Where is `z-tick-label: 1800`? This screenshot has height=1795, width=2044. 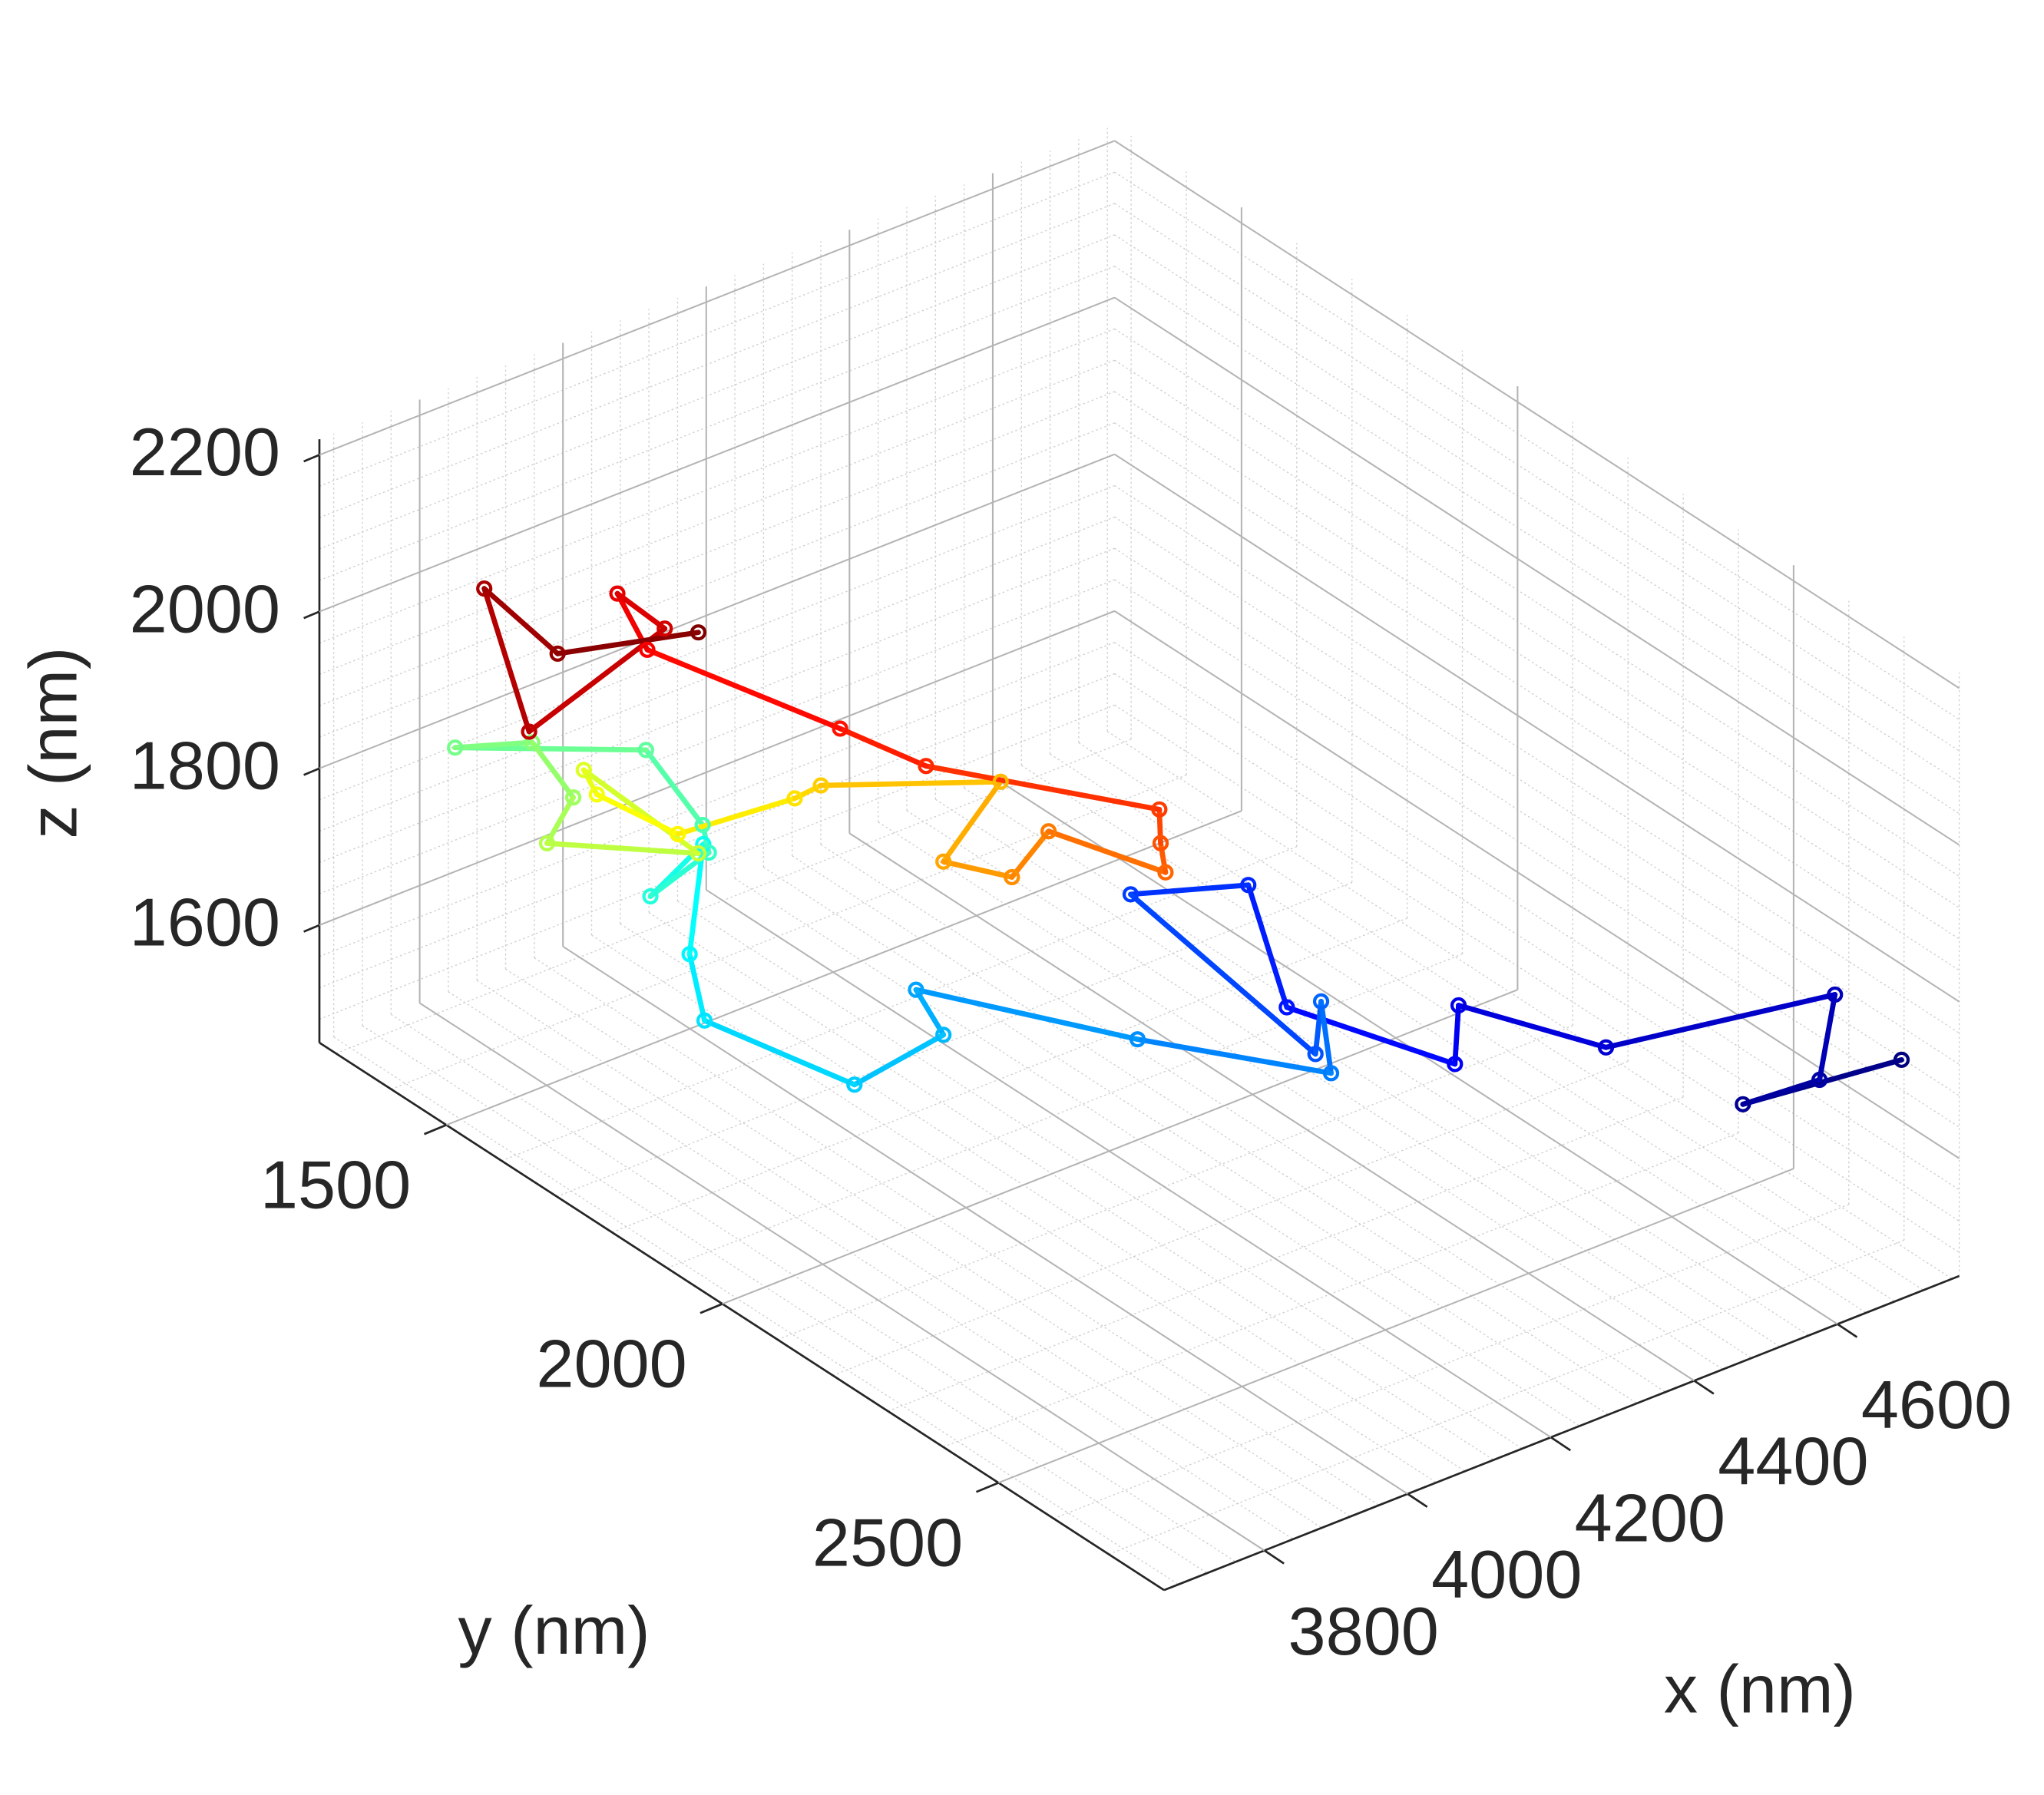 z-tick-label: 1800 is located at coordinates (205, 766).